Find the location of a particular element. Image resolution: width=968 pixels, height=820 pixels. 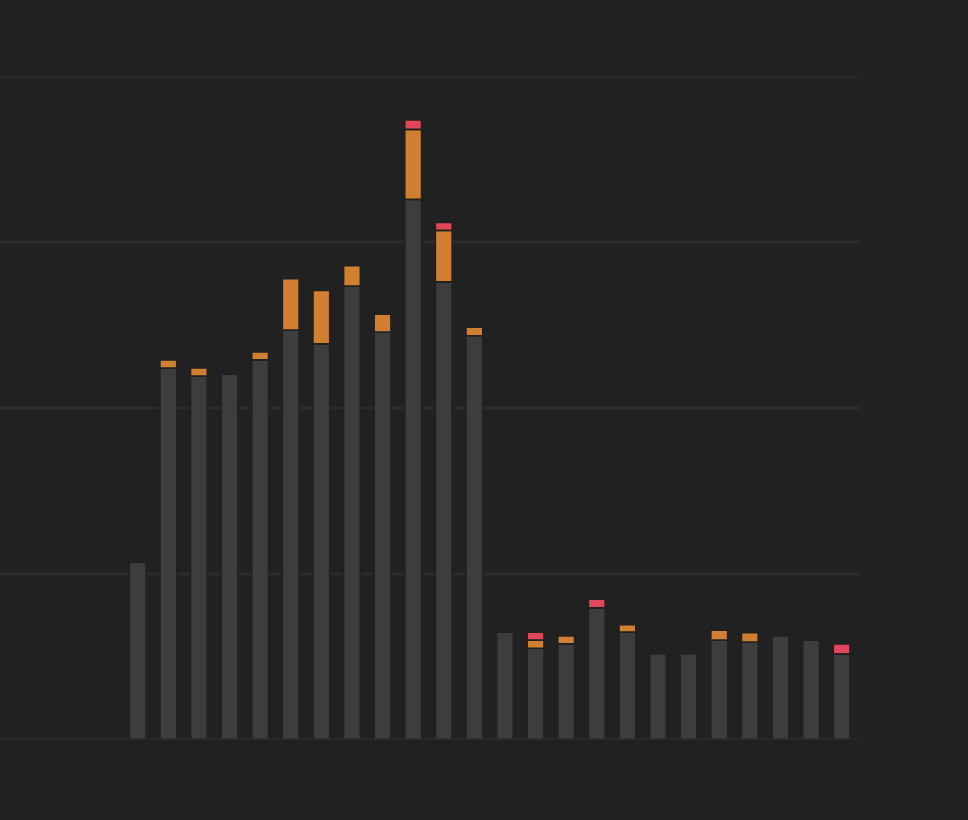

bar is located at coordinates (535, 636).